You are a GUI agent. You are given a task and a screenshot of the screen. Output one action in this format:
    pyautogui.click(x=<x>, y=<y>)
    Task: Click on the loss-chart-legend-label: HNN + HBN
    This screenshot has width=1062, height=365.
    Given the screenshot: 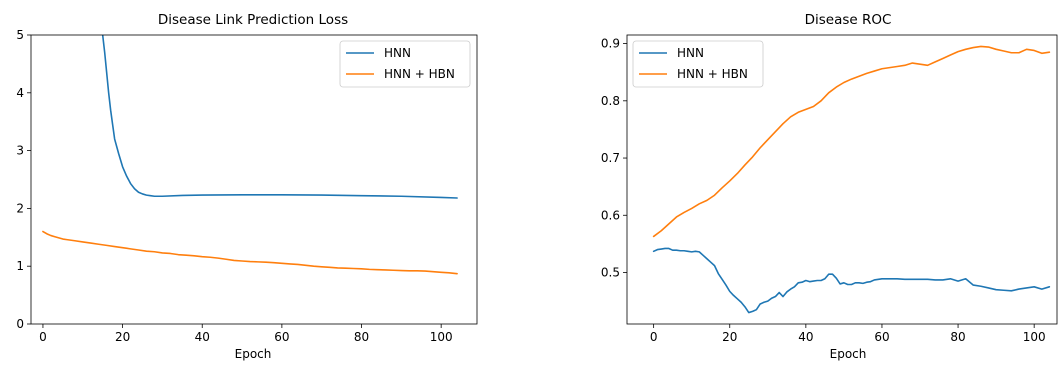 What is the action you would take?
    pyautogui.click(x=419, y=74)
    